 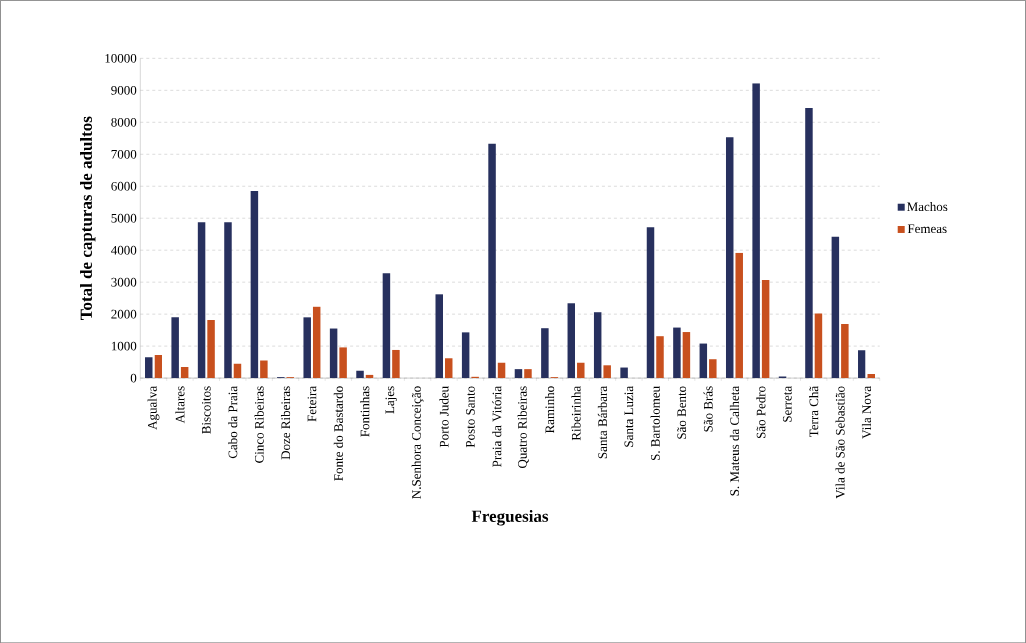 I want to click on x-axis-title: Freguesias, so click(x=510, y=517).